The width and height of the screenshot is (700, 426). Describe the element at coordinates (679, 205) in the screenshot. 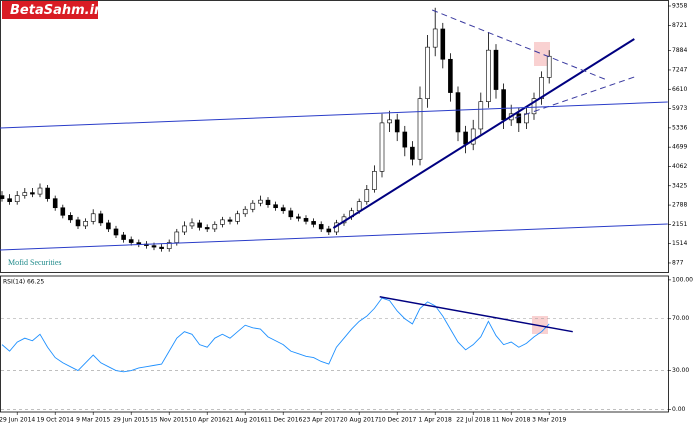

I see `y-tick-label: 2788` at that location.